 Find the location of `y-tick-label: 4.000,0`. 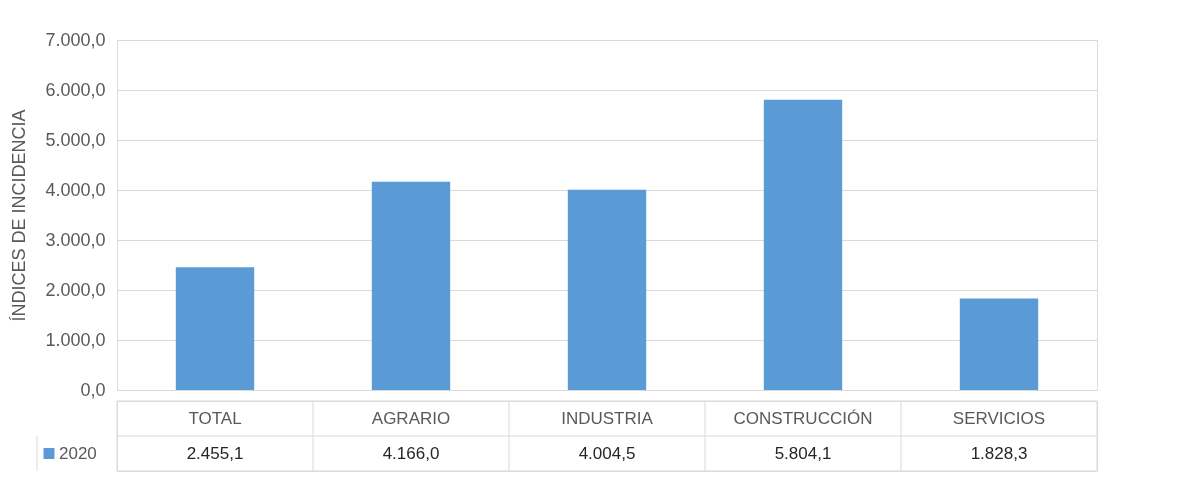

y-tick-label: 4.000,0 is located at coordinates (75, 189).